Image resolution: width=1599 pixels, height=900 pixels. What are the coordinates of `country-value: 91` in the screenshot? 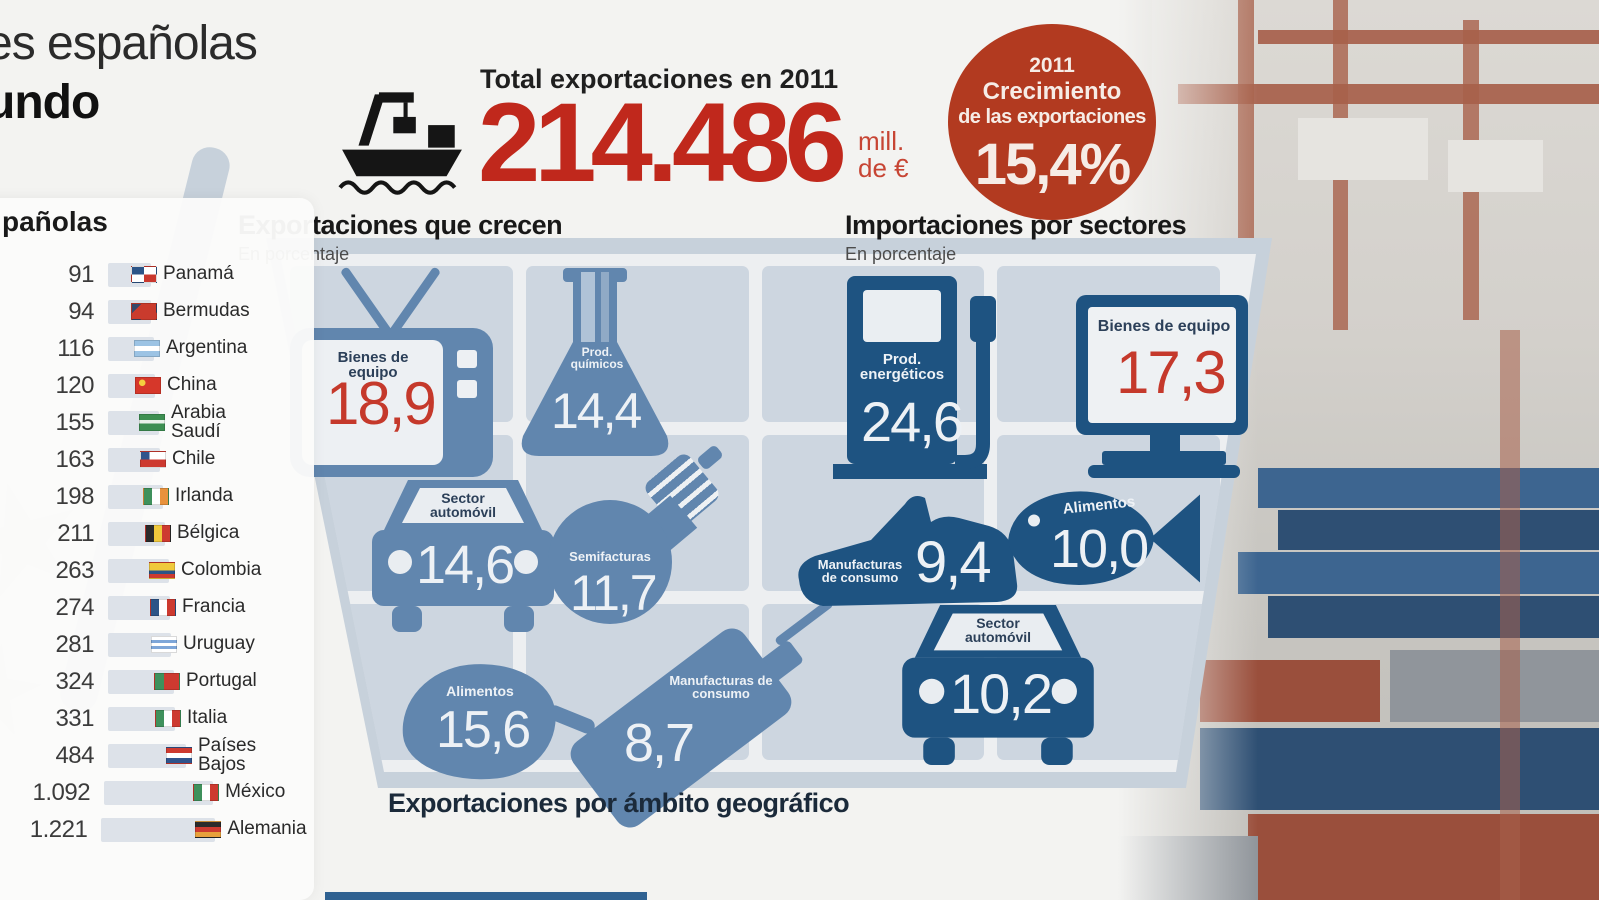 It's located at (81, 274).